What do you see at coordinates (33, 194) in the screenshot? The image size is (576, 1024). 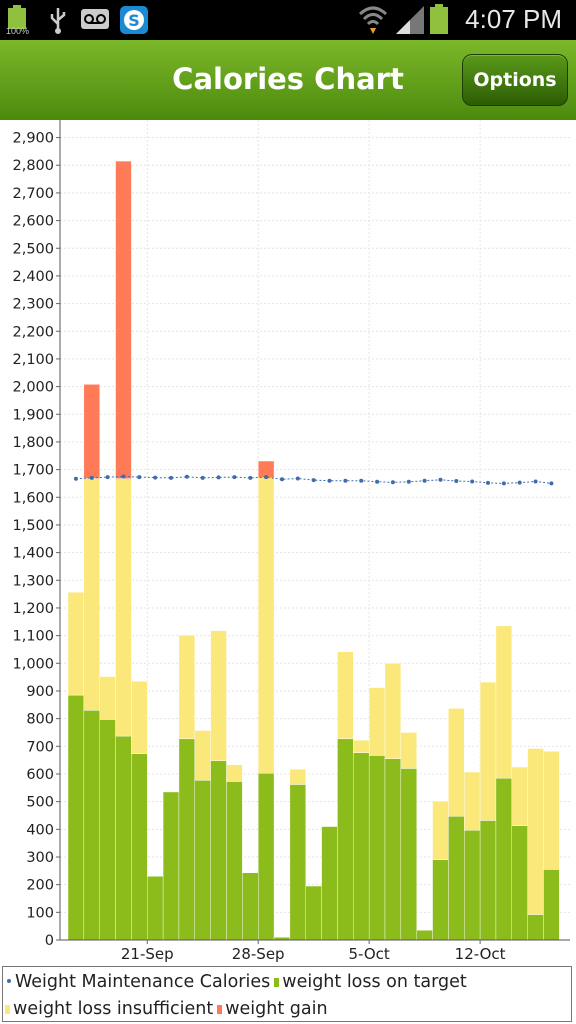 I see `y-tick-label: 2,700` at bounding box center [33, 194].